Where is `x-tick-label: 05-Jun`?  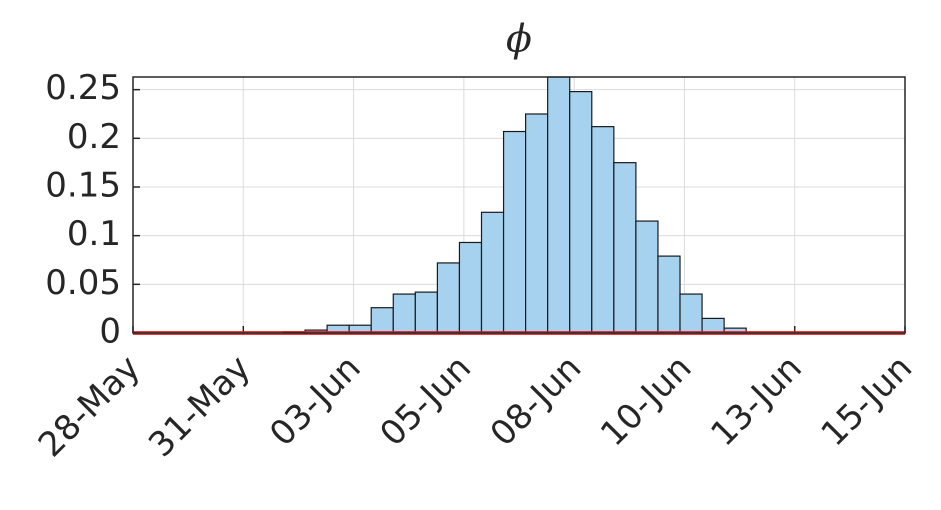 x-tick-label: 05-Jun is located at coordinates (425, 401).